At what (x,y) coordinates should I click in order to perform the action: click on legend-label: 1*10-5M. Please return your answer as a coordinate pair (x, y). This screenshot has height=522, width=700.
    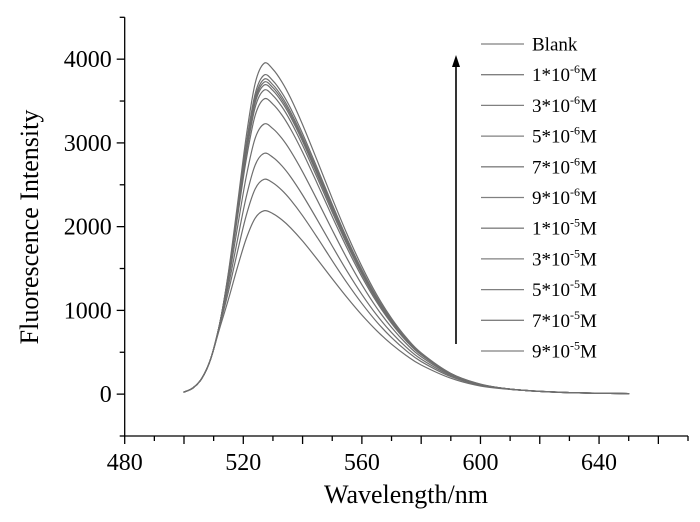
    Looking at the image, I should click on (564, 228).